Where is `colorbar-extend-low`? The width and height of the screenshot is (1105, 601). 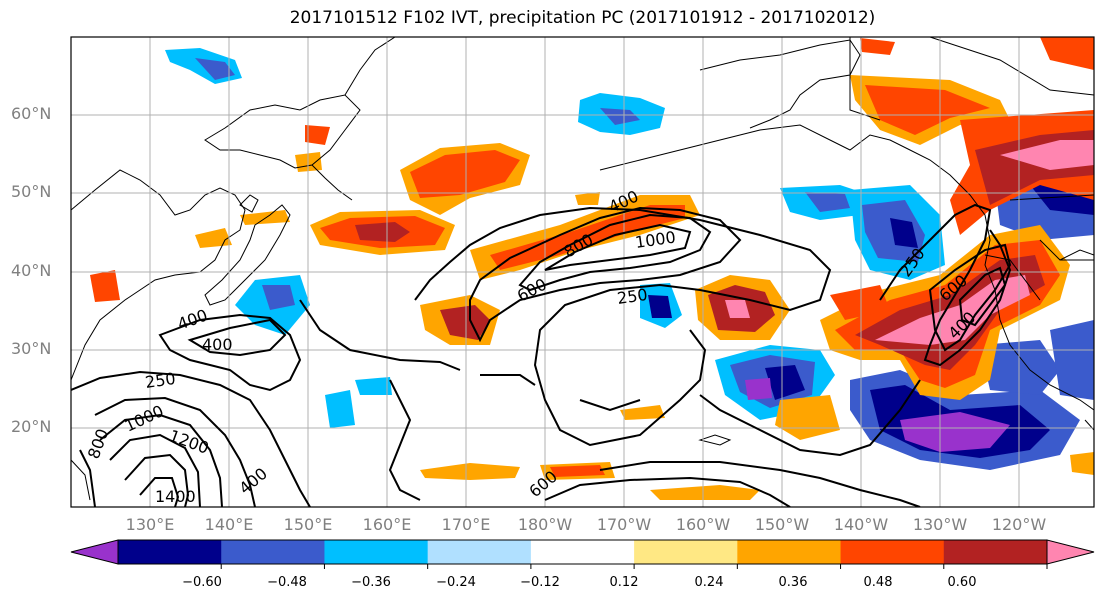
colorbar-extend-low is located at coordinates (94, 552).